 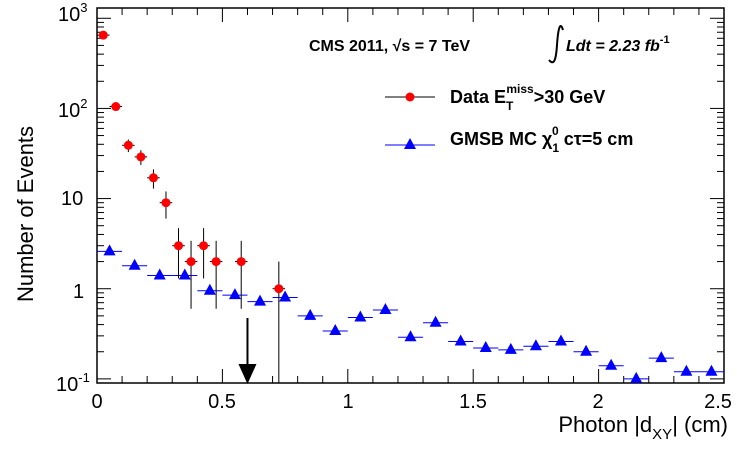 What do you see at coordinates (247, 351) in the screenshot?
I see `cut-arrow` at bounding box center [247, 351].